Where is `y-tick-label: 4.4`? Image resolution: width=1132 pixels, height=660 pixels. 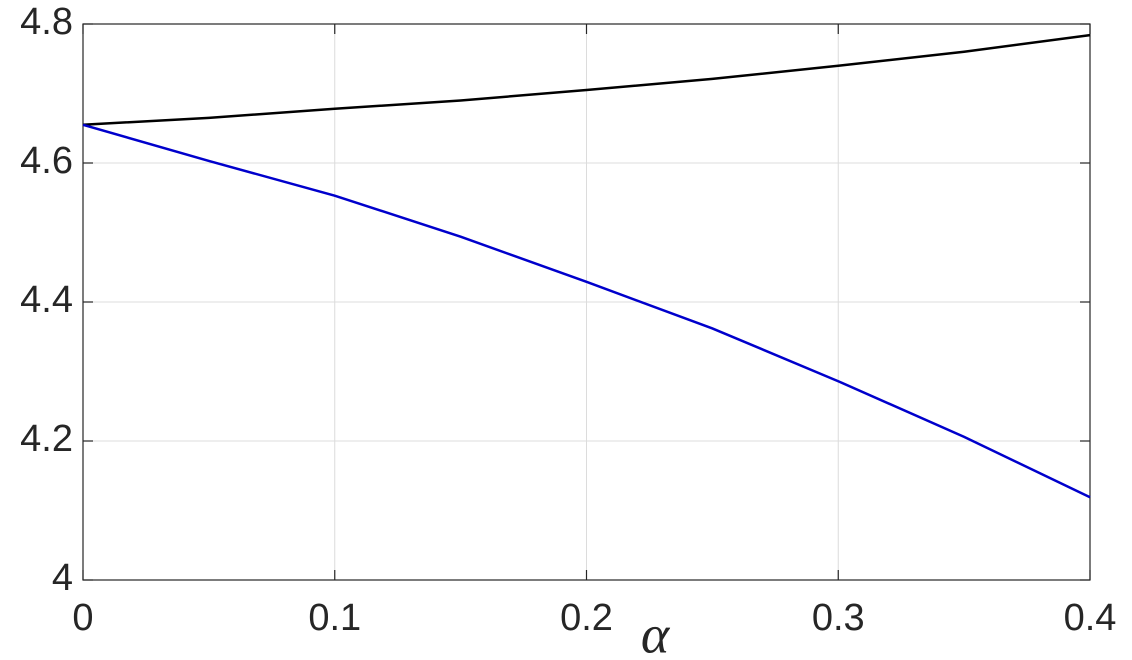
y-tick-label: 4.4 is located at coordinates (46, 300).